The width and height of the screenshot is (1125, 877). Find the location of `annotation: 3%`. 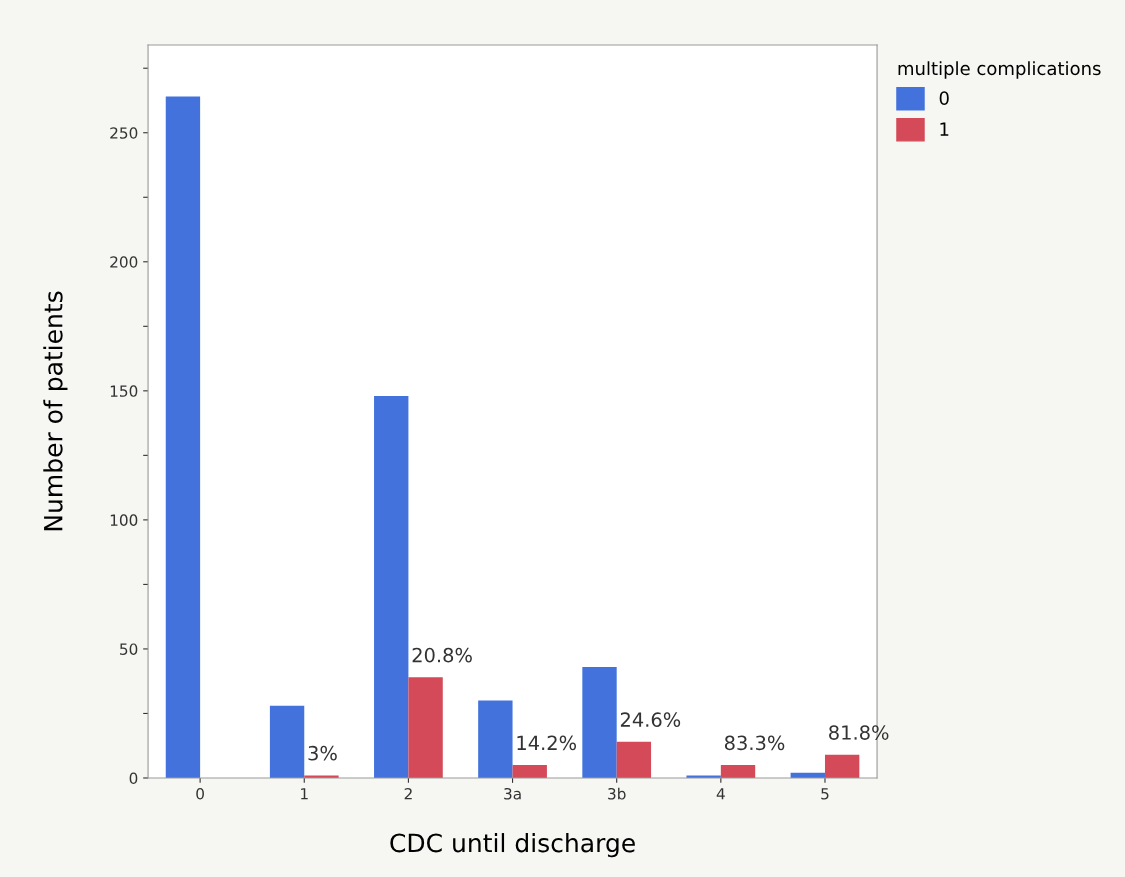

annotation: 3% is located at coordinates (322, 753).